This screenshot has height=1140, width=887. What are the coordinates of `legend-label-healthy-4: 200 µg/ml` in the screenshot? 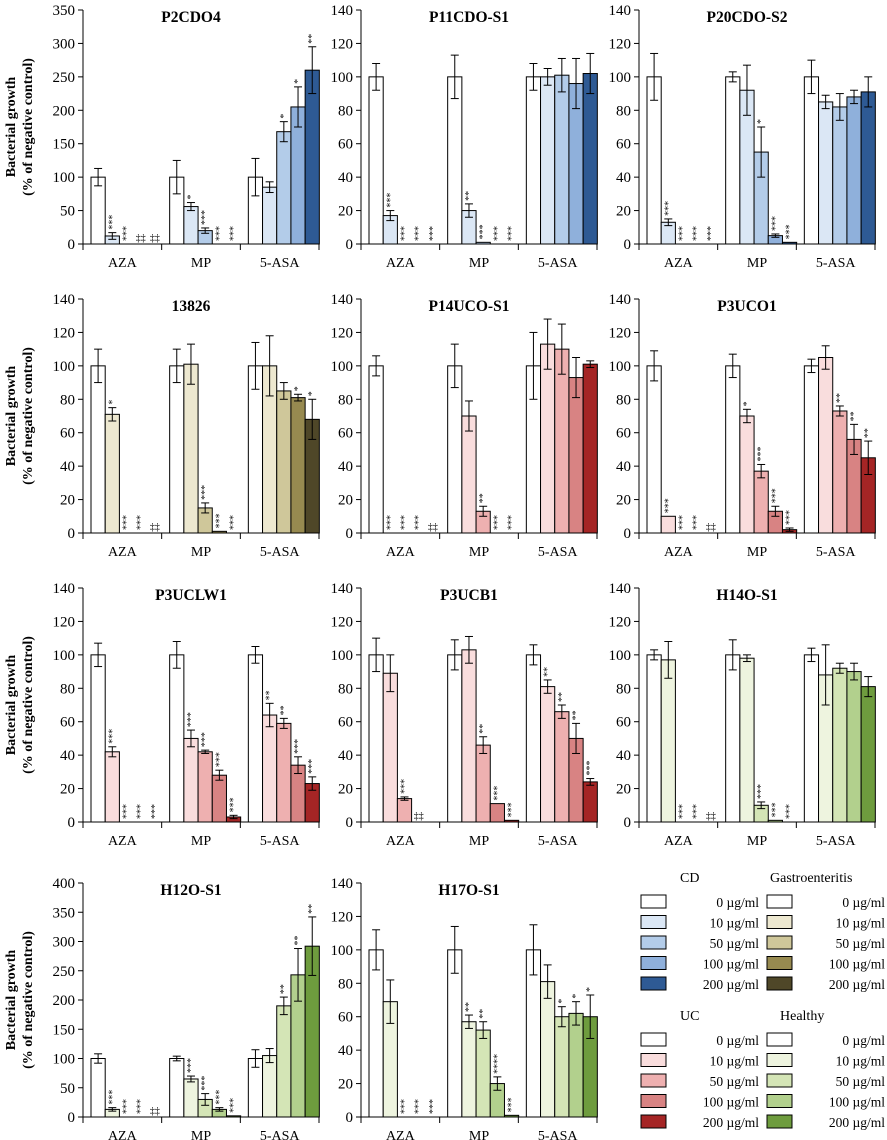 It's located at (857, 1122).